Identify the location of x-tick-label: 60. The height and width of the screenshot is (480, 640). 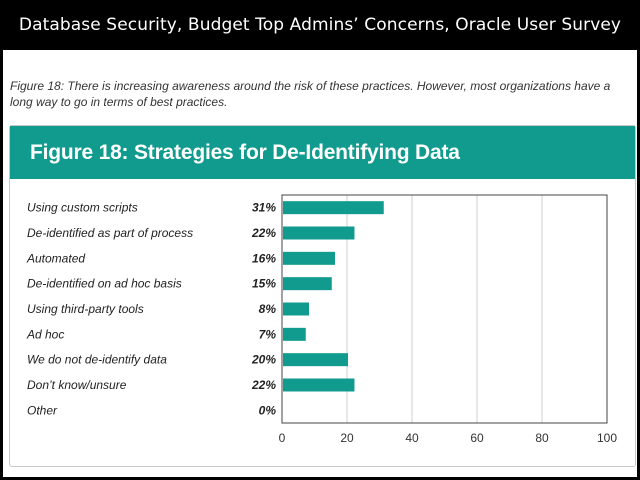
(477, 438).